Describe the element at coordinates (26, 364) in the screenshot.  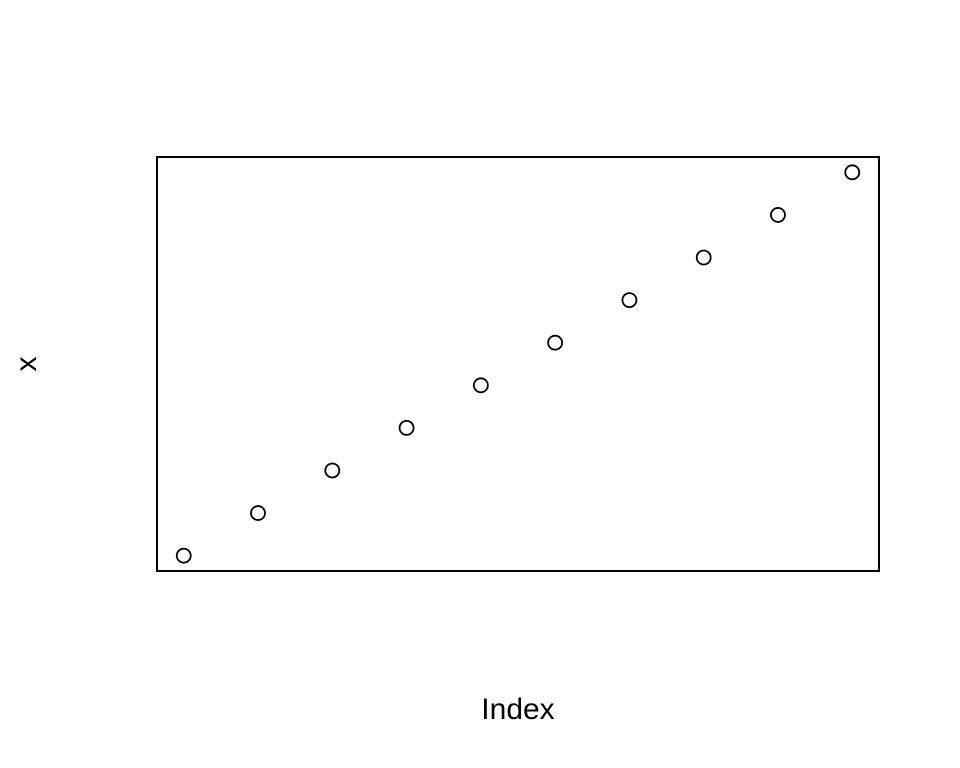
I see `y-axis-label: x` at that location.